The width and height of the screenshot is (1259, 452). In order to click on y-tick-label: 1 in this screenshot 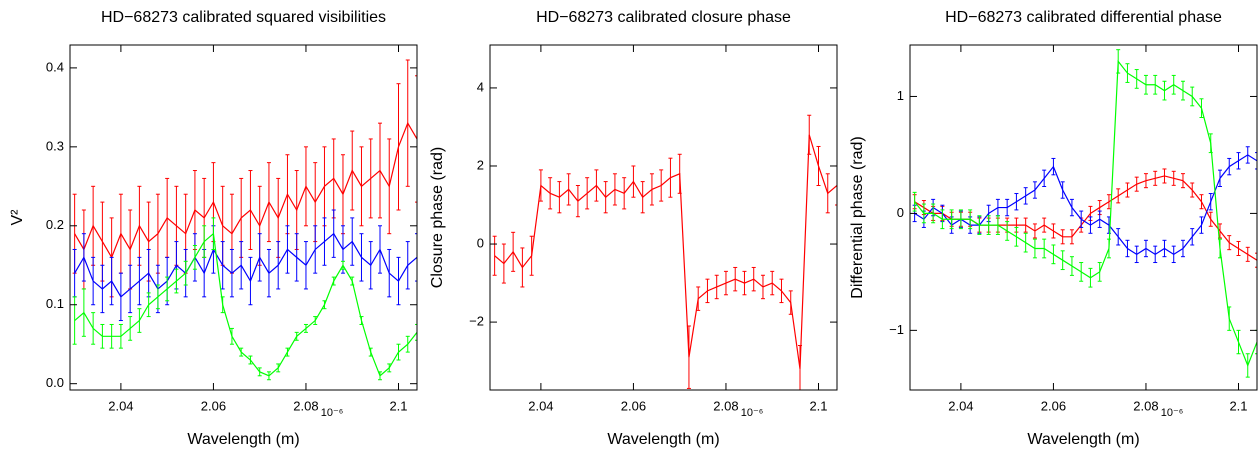, I will do `click(900, 95)`.